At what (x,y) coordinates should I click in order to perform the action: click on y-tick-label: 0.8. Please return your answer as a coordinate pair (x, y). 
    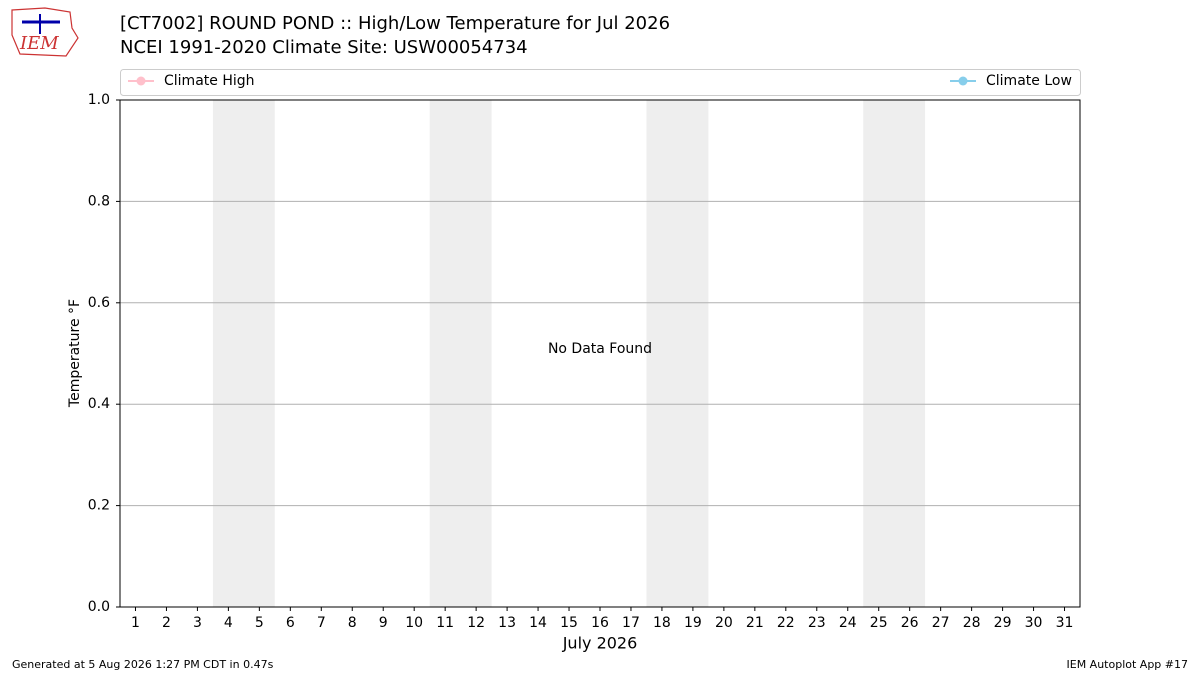
    Looking at the image, I should click on (99, 201).